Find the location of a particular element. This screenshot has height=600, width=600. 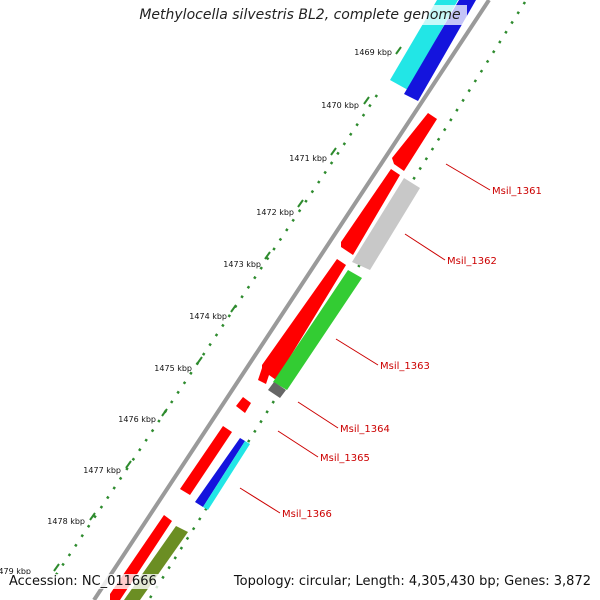

gene-label: Msil_1364 is located at coordinates (365, 429).